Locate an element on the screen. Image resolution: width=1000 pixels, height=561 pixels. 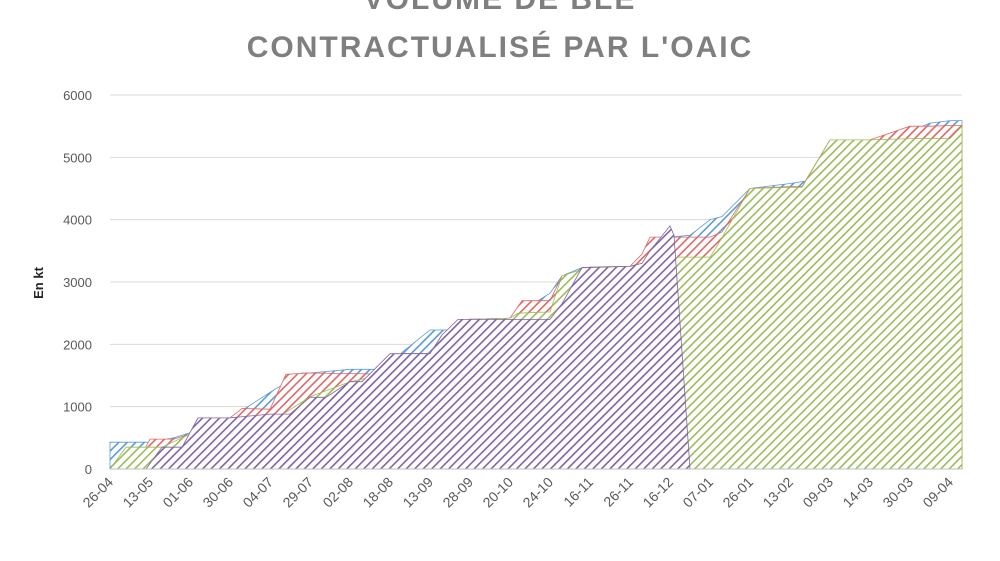
x-tick-label: 30-03 is located at coordinates (897, 492).